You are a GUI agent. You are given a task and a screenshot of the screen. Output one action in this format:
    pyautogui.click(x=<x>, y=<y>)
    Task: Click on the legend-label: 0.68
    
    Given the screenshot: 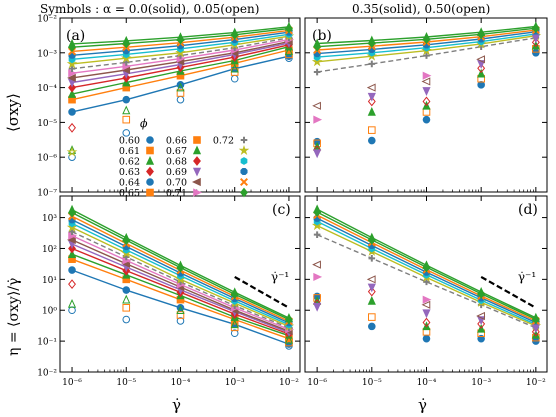 What is the action you would take?
    pyautogui.click(x=176, y=162)
    